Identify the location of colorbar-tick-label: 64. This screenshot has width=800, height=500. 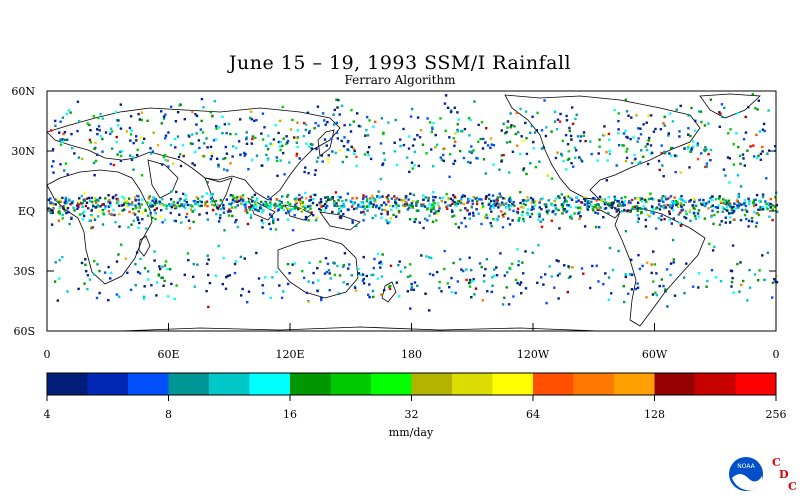
(533, 414).